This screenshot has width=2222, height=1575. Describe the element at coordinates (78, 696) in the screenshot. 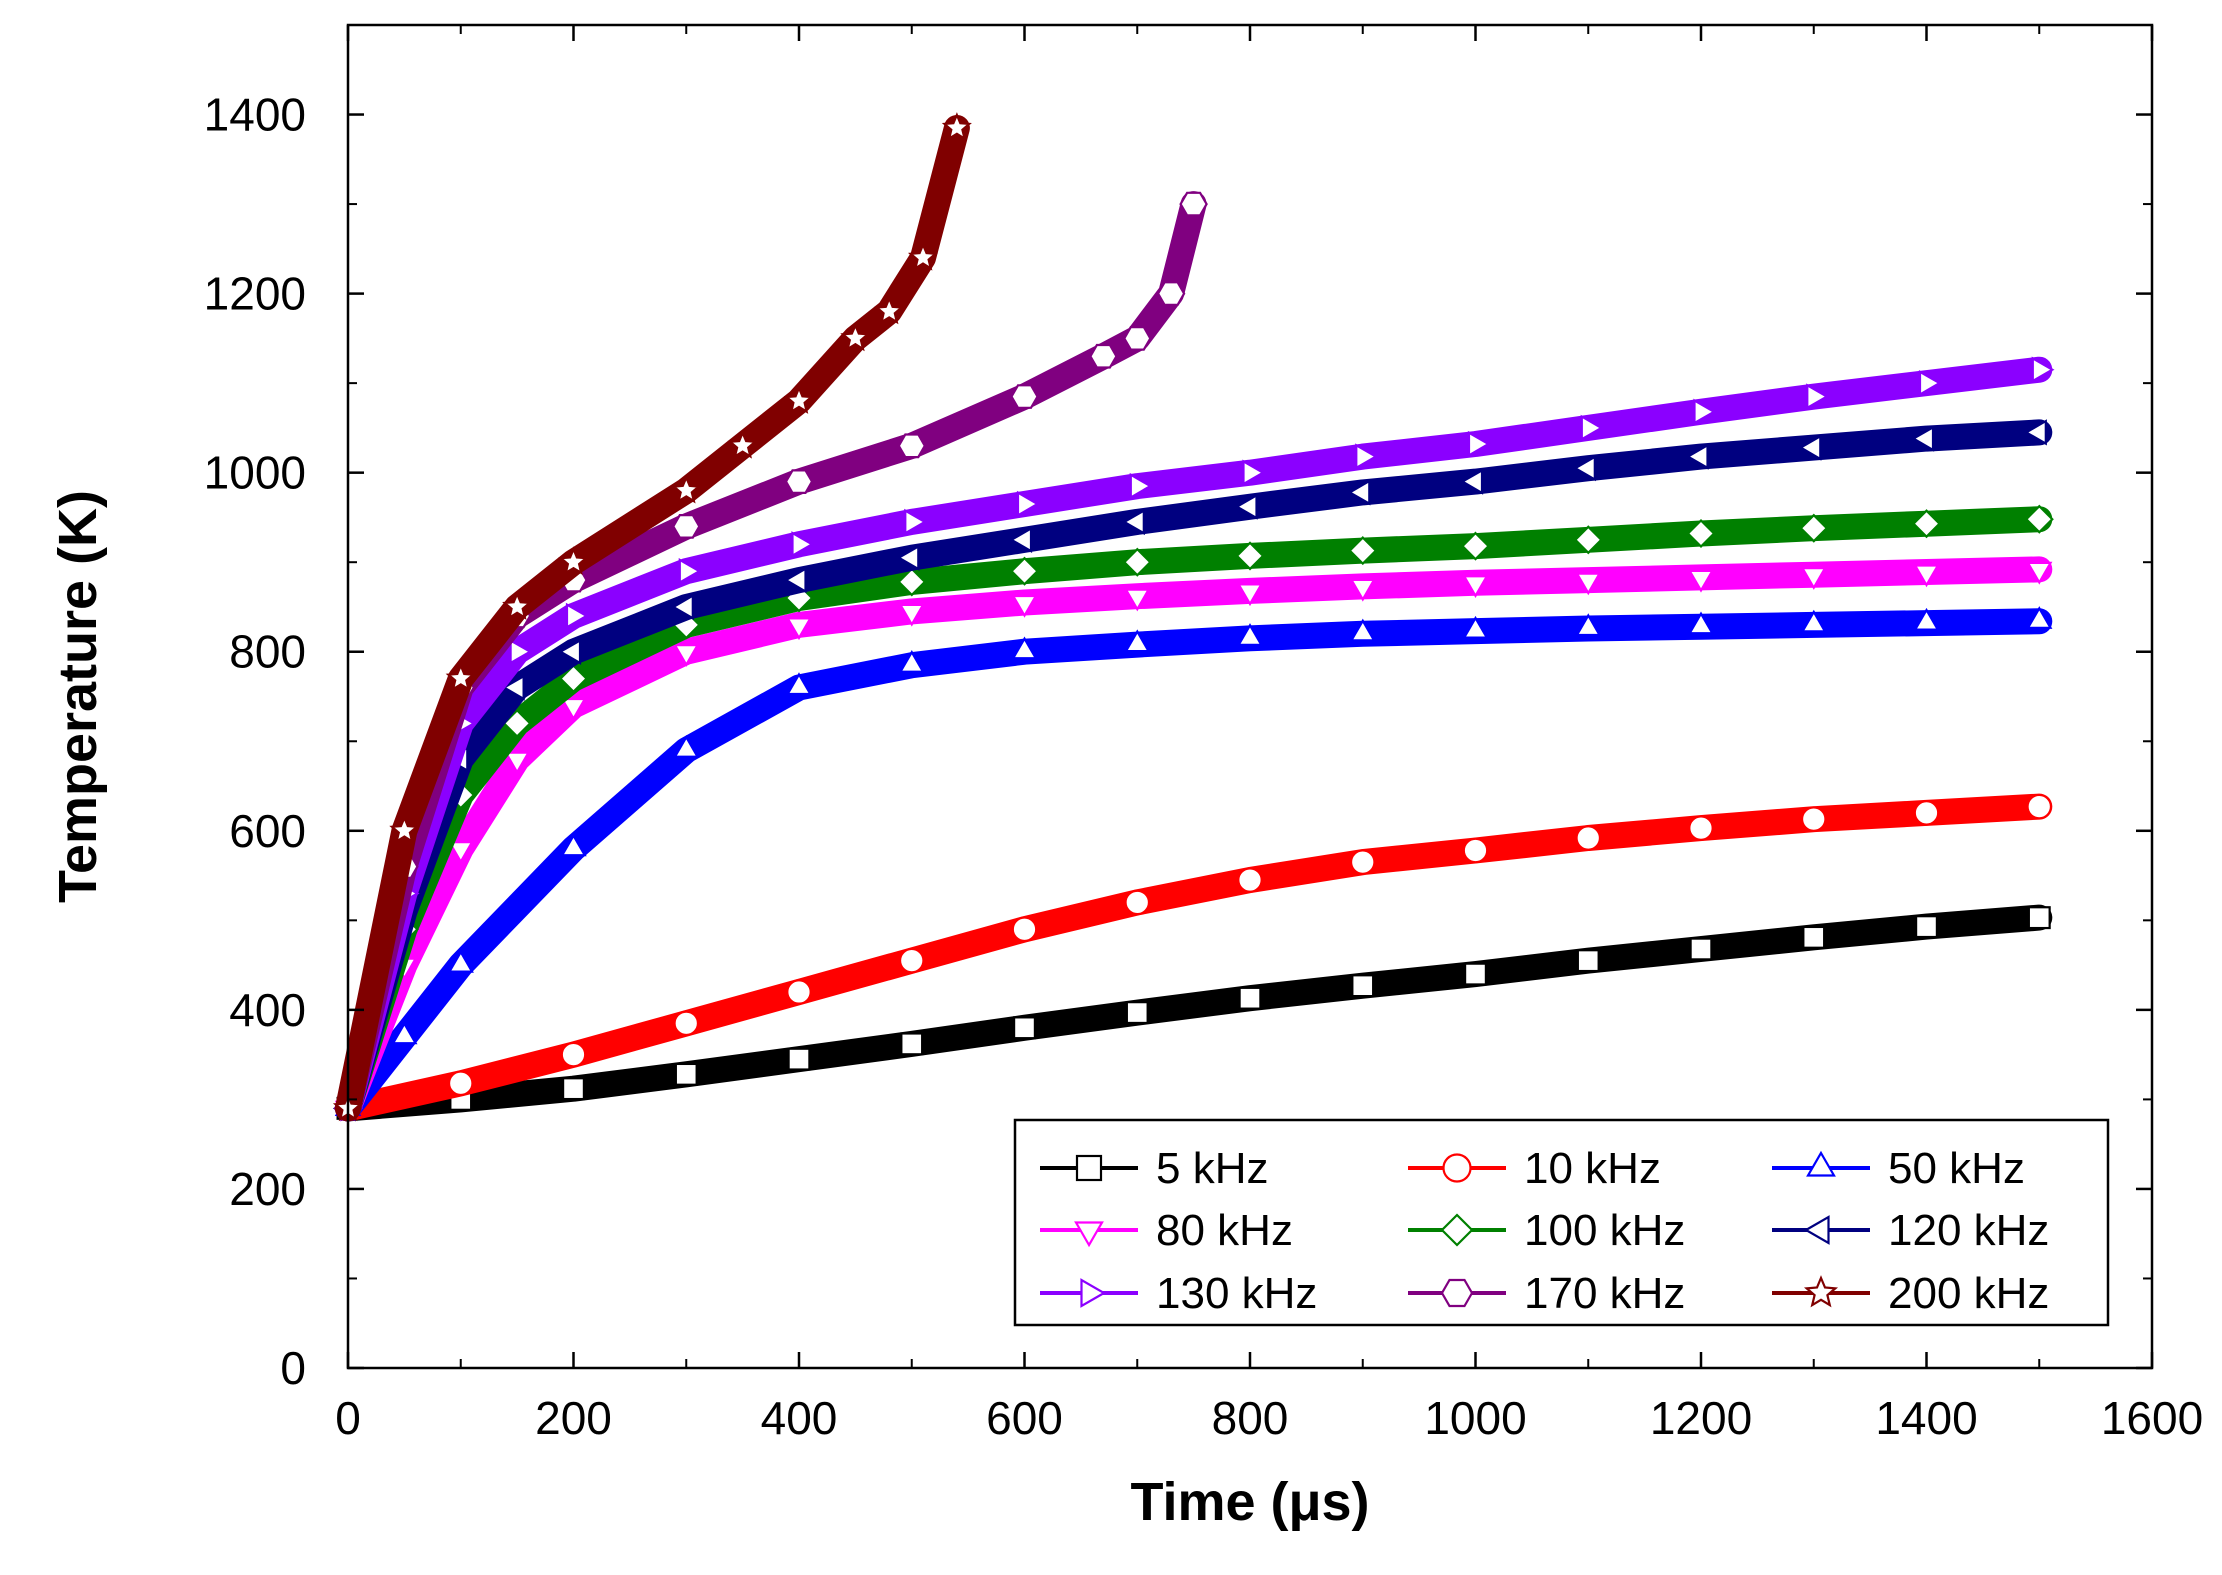

I see `y-axis-title: Temperature (K)` at that location.